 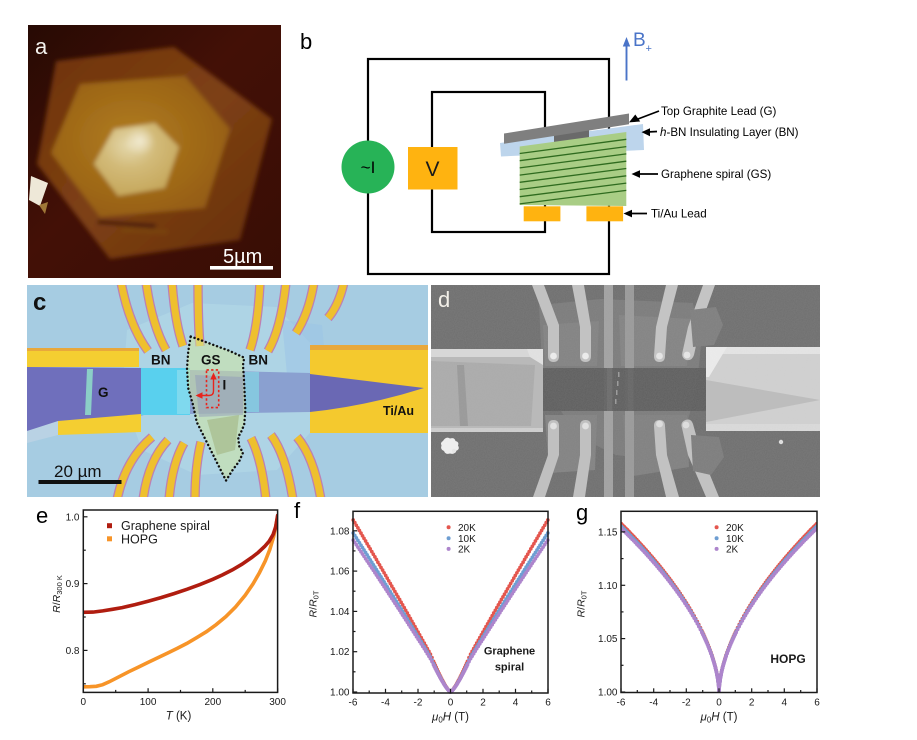 I want to click on svg-text: spiral, so click(x=509, y=668).